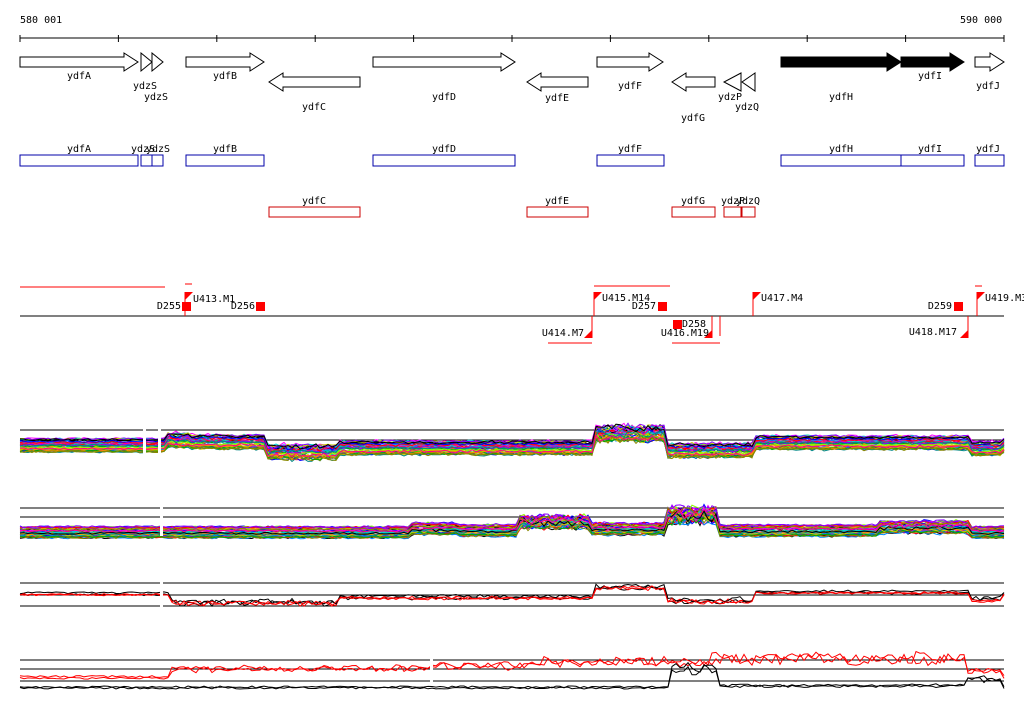  I want to click on annotation-box-ydzP: ydzP, so click(733, 207).